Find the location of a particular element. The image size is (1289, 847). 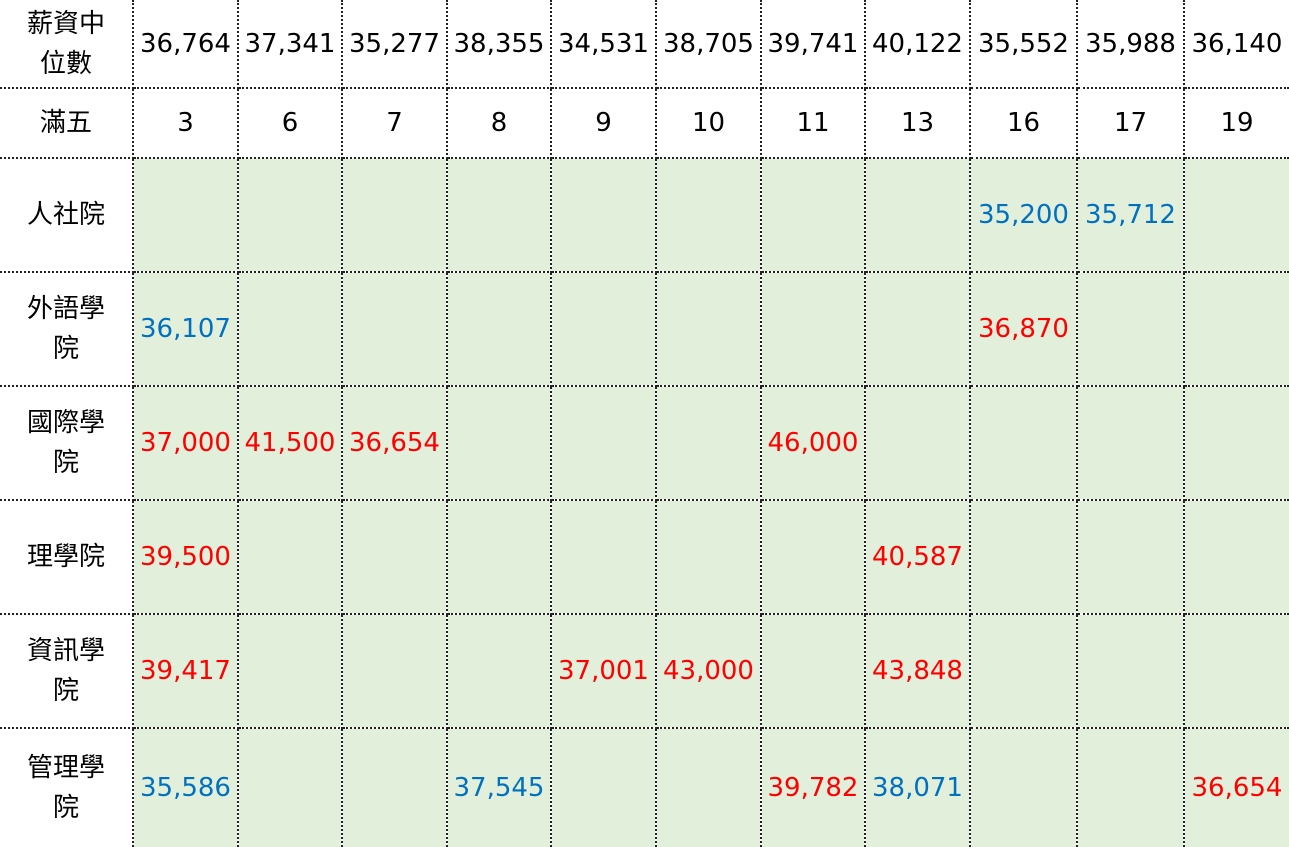

header-cell: 3 is located at coordinates (185, 123).